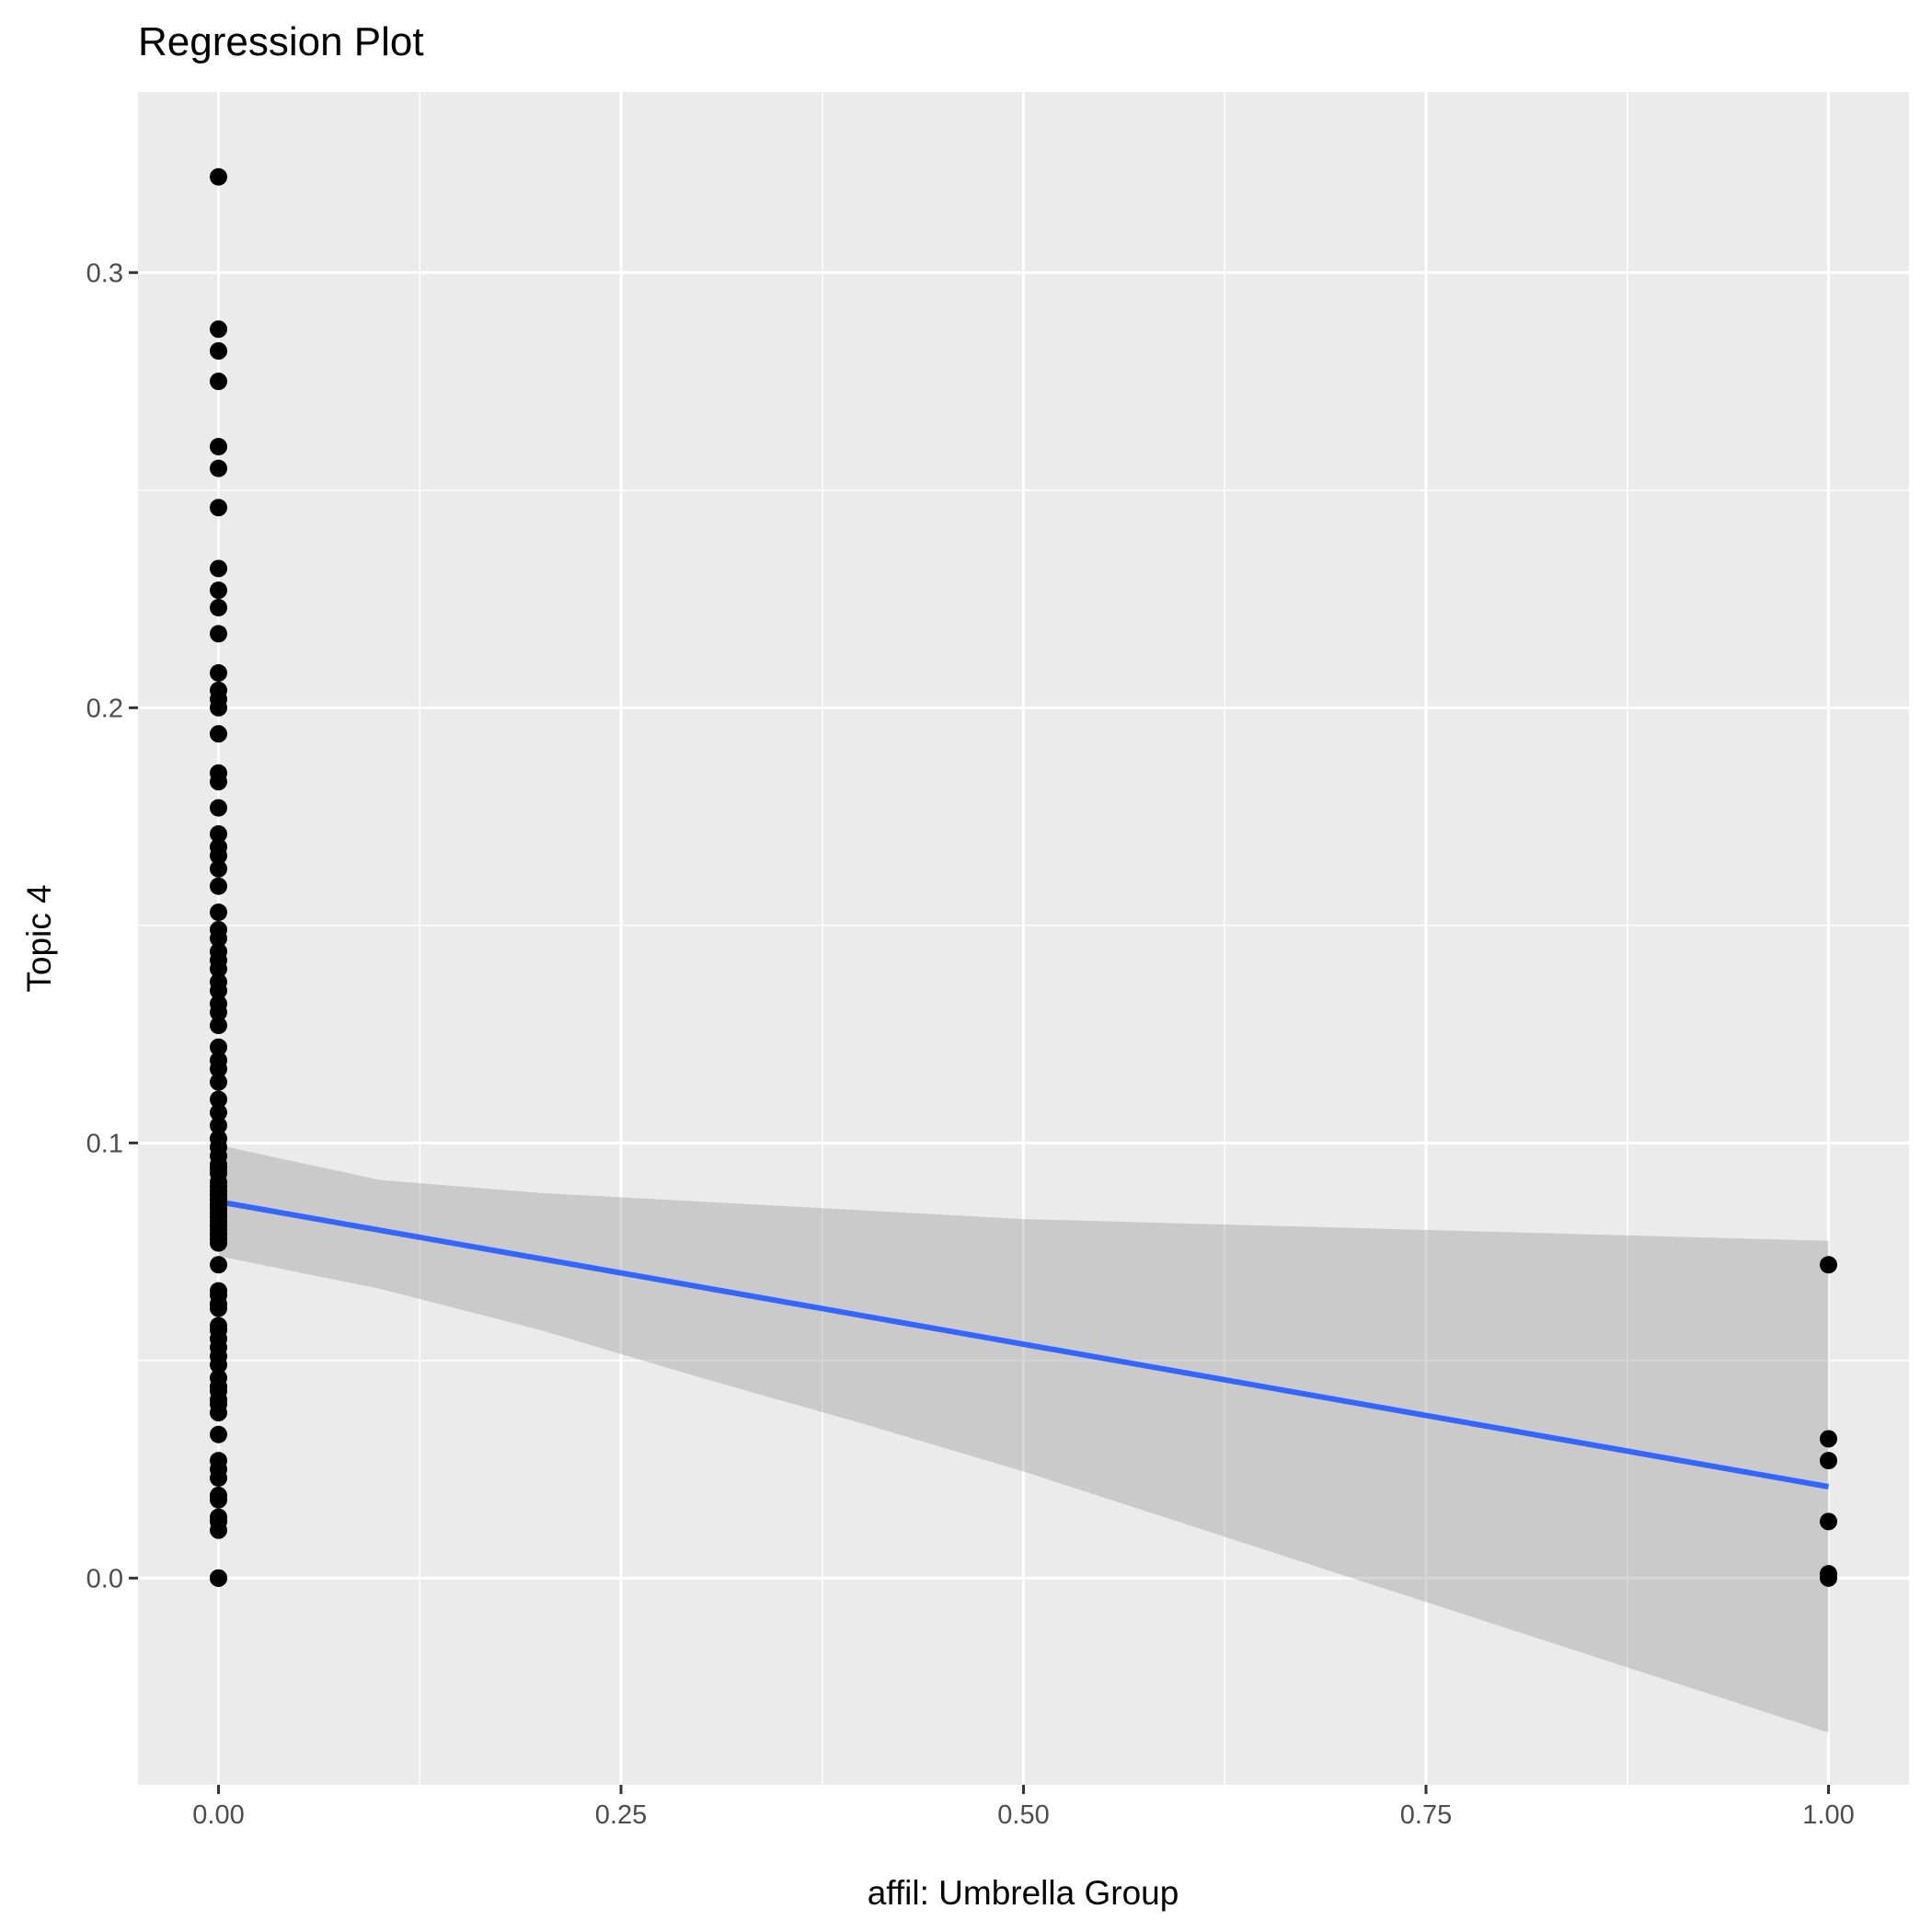 The height and width of the screenshot is (1932, 1932). I want to click on fit-line-layer, so click(1023, 1344).